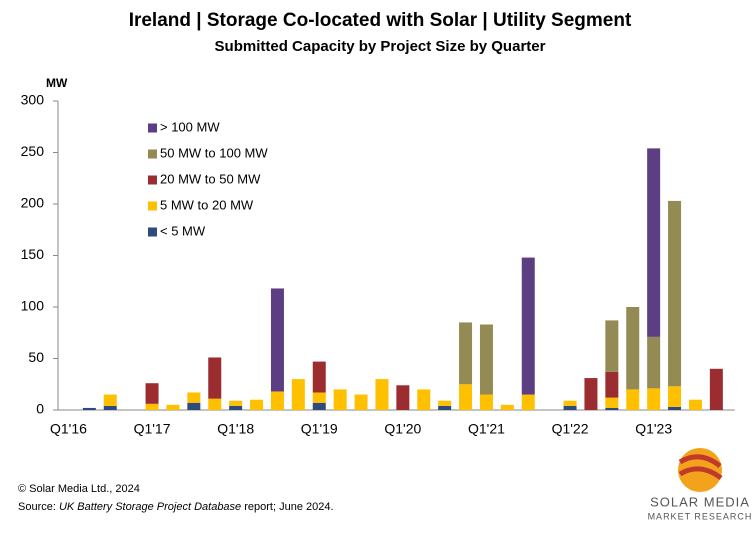  I want to click on legend-label: < 5 MW, so click(183, 230).